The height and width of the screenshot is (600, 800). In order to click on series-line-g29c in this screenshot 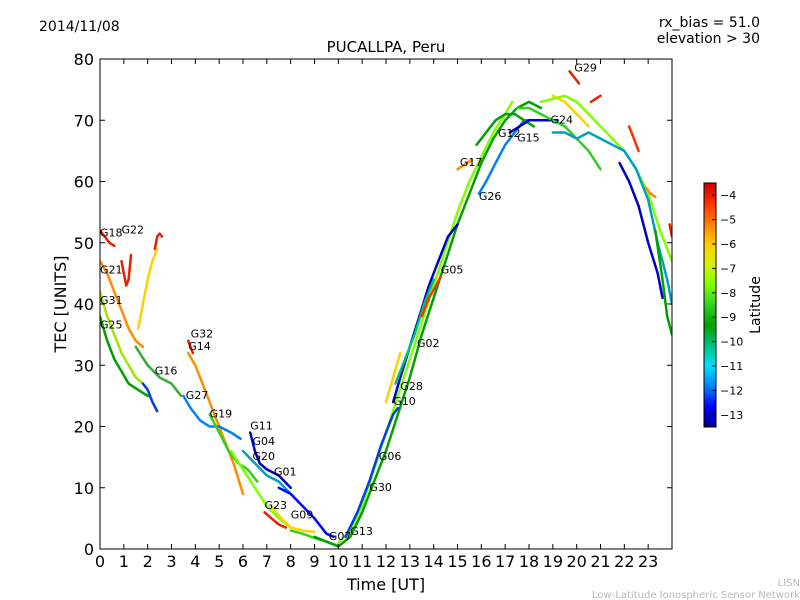, I will do `click(595, 99)`.